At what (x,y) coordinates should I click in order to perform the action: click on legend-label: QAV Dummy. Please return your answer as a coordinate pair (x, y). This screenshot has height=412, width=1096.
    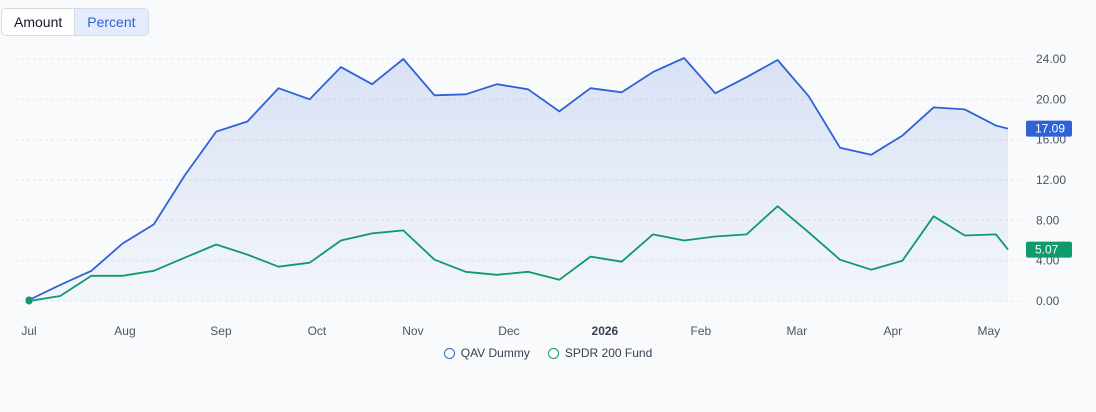
    Looking at the image, I should click on (495, 353).